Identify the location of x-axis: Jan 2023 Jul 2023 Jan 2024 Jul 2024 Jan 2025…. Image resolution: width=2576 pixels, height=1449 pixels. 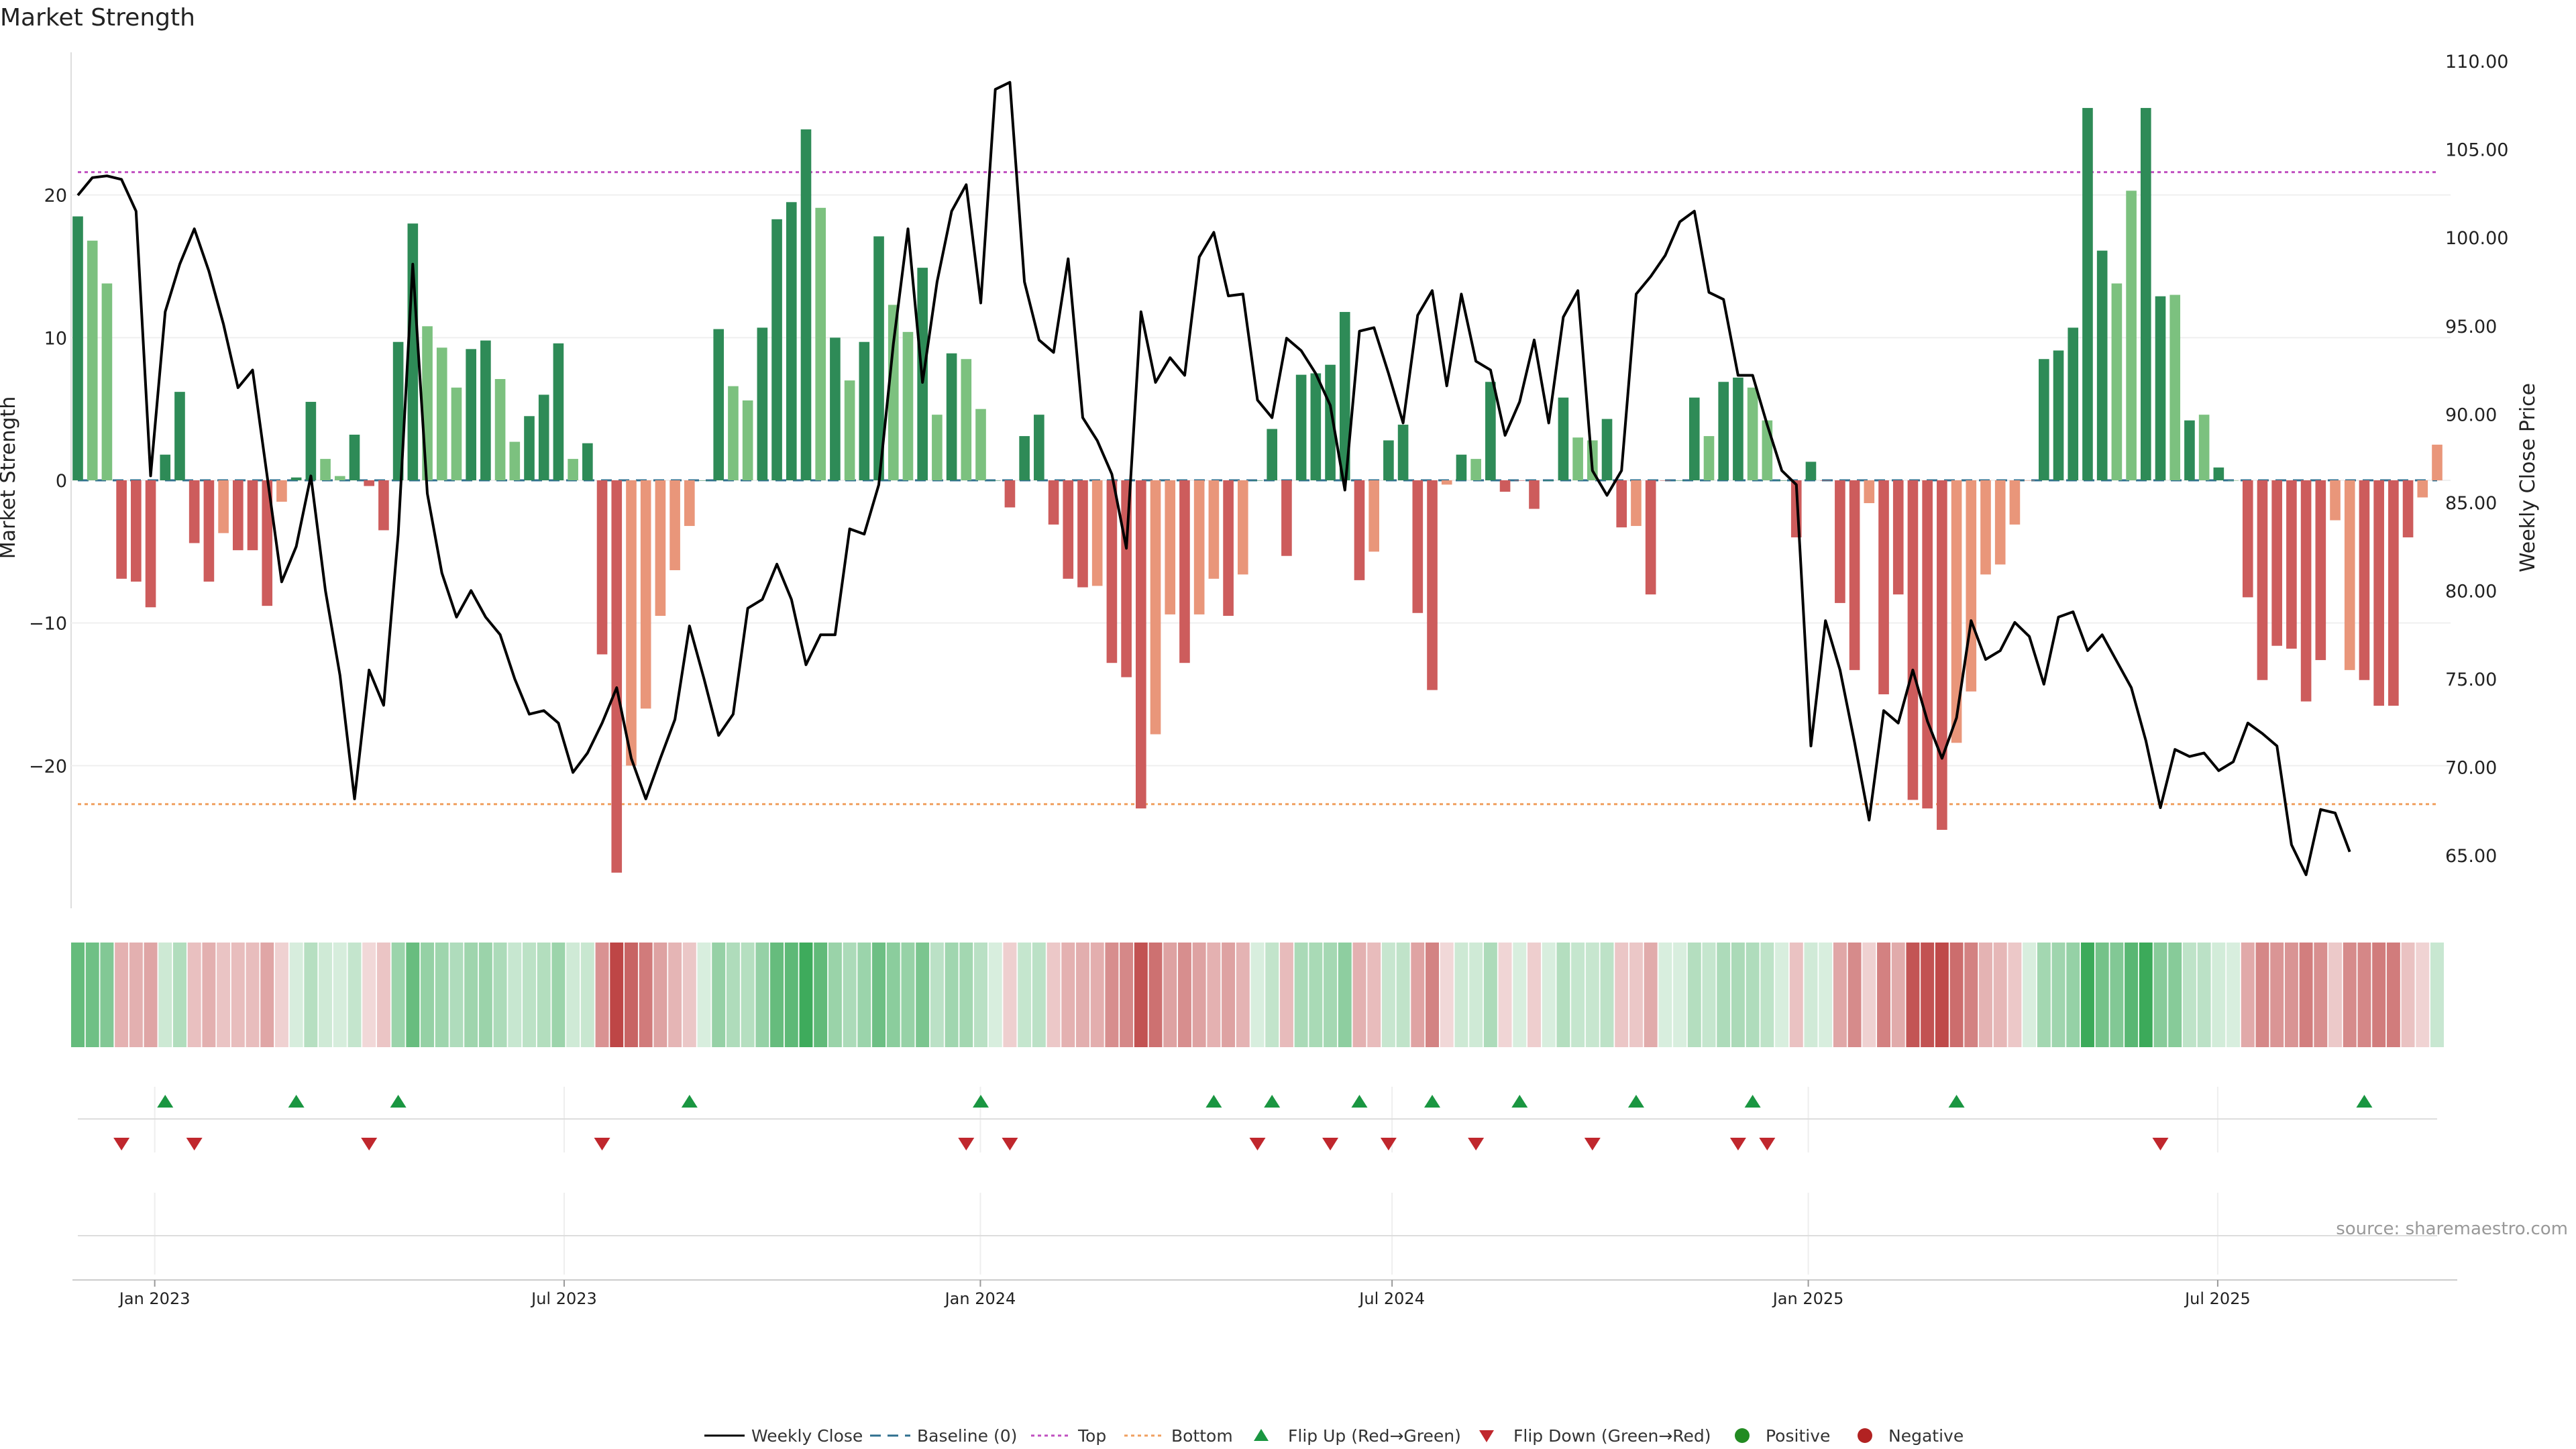
(1264, 1250).